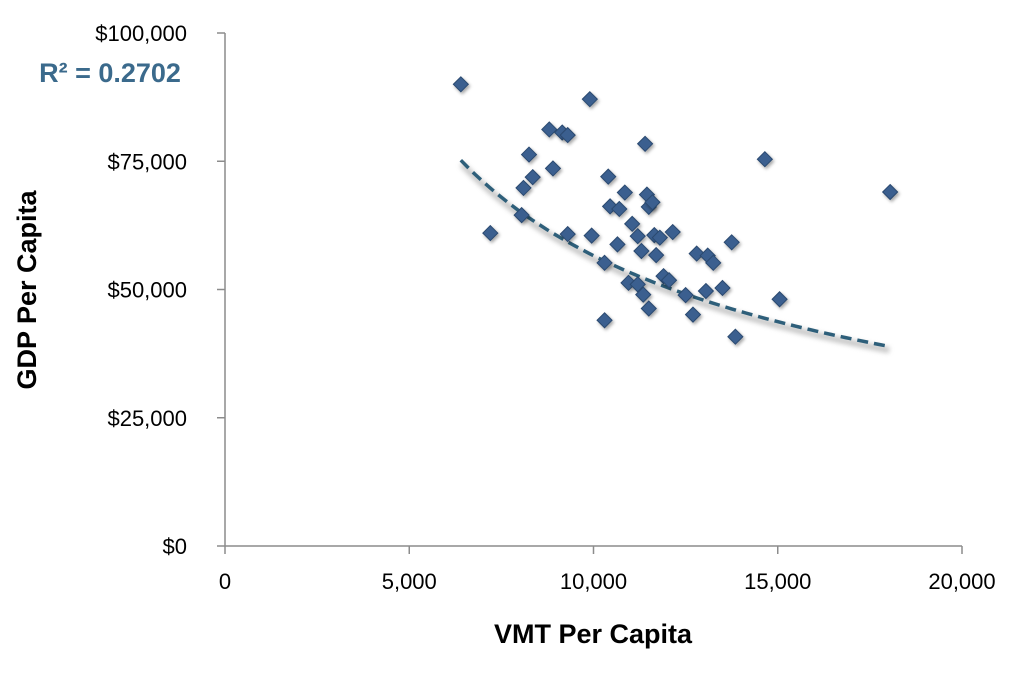 The height and width of the screenshot is (679, 1024). I want to click on x-tick-label: 0, so click(225, 581).